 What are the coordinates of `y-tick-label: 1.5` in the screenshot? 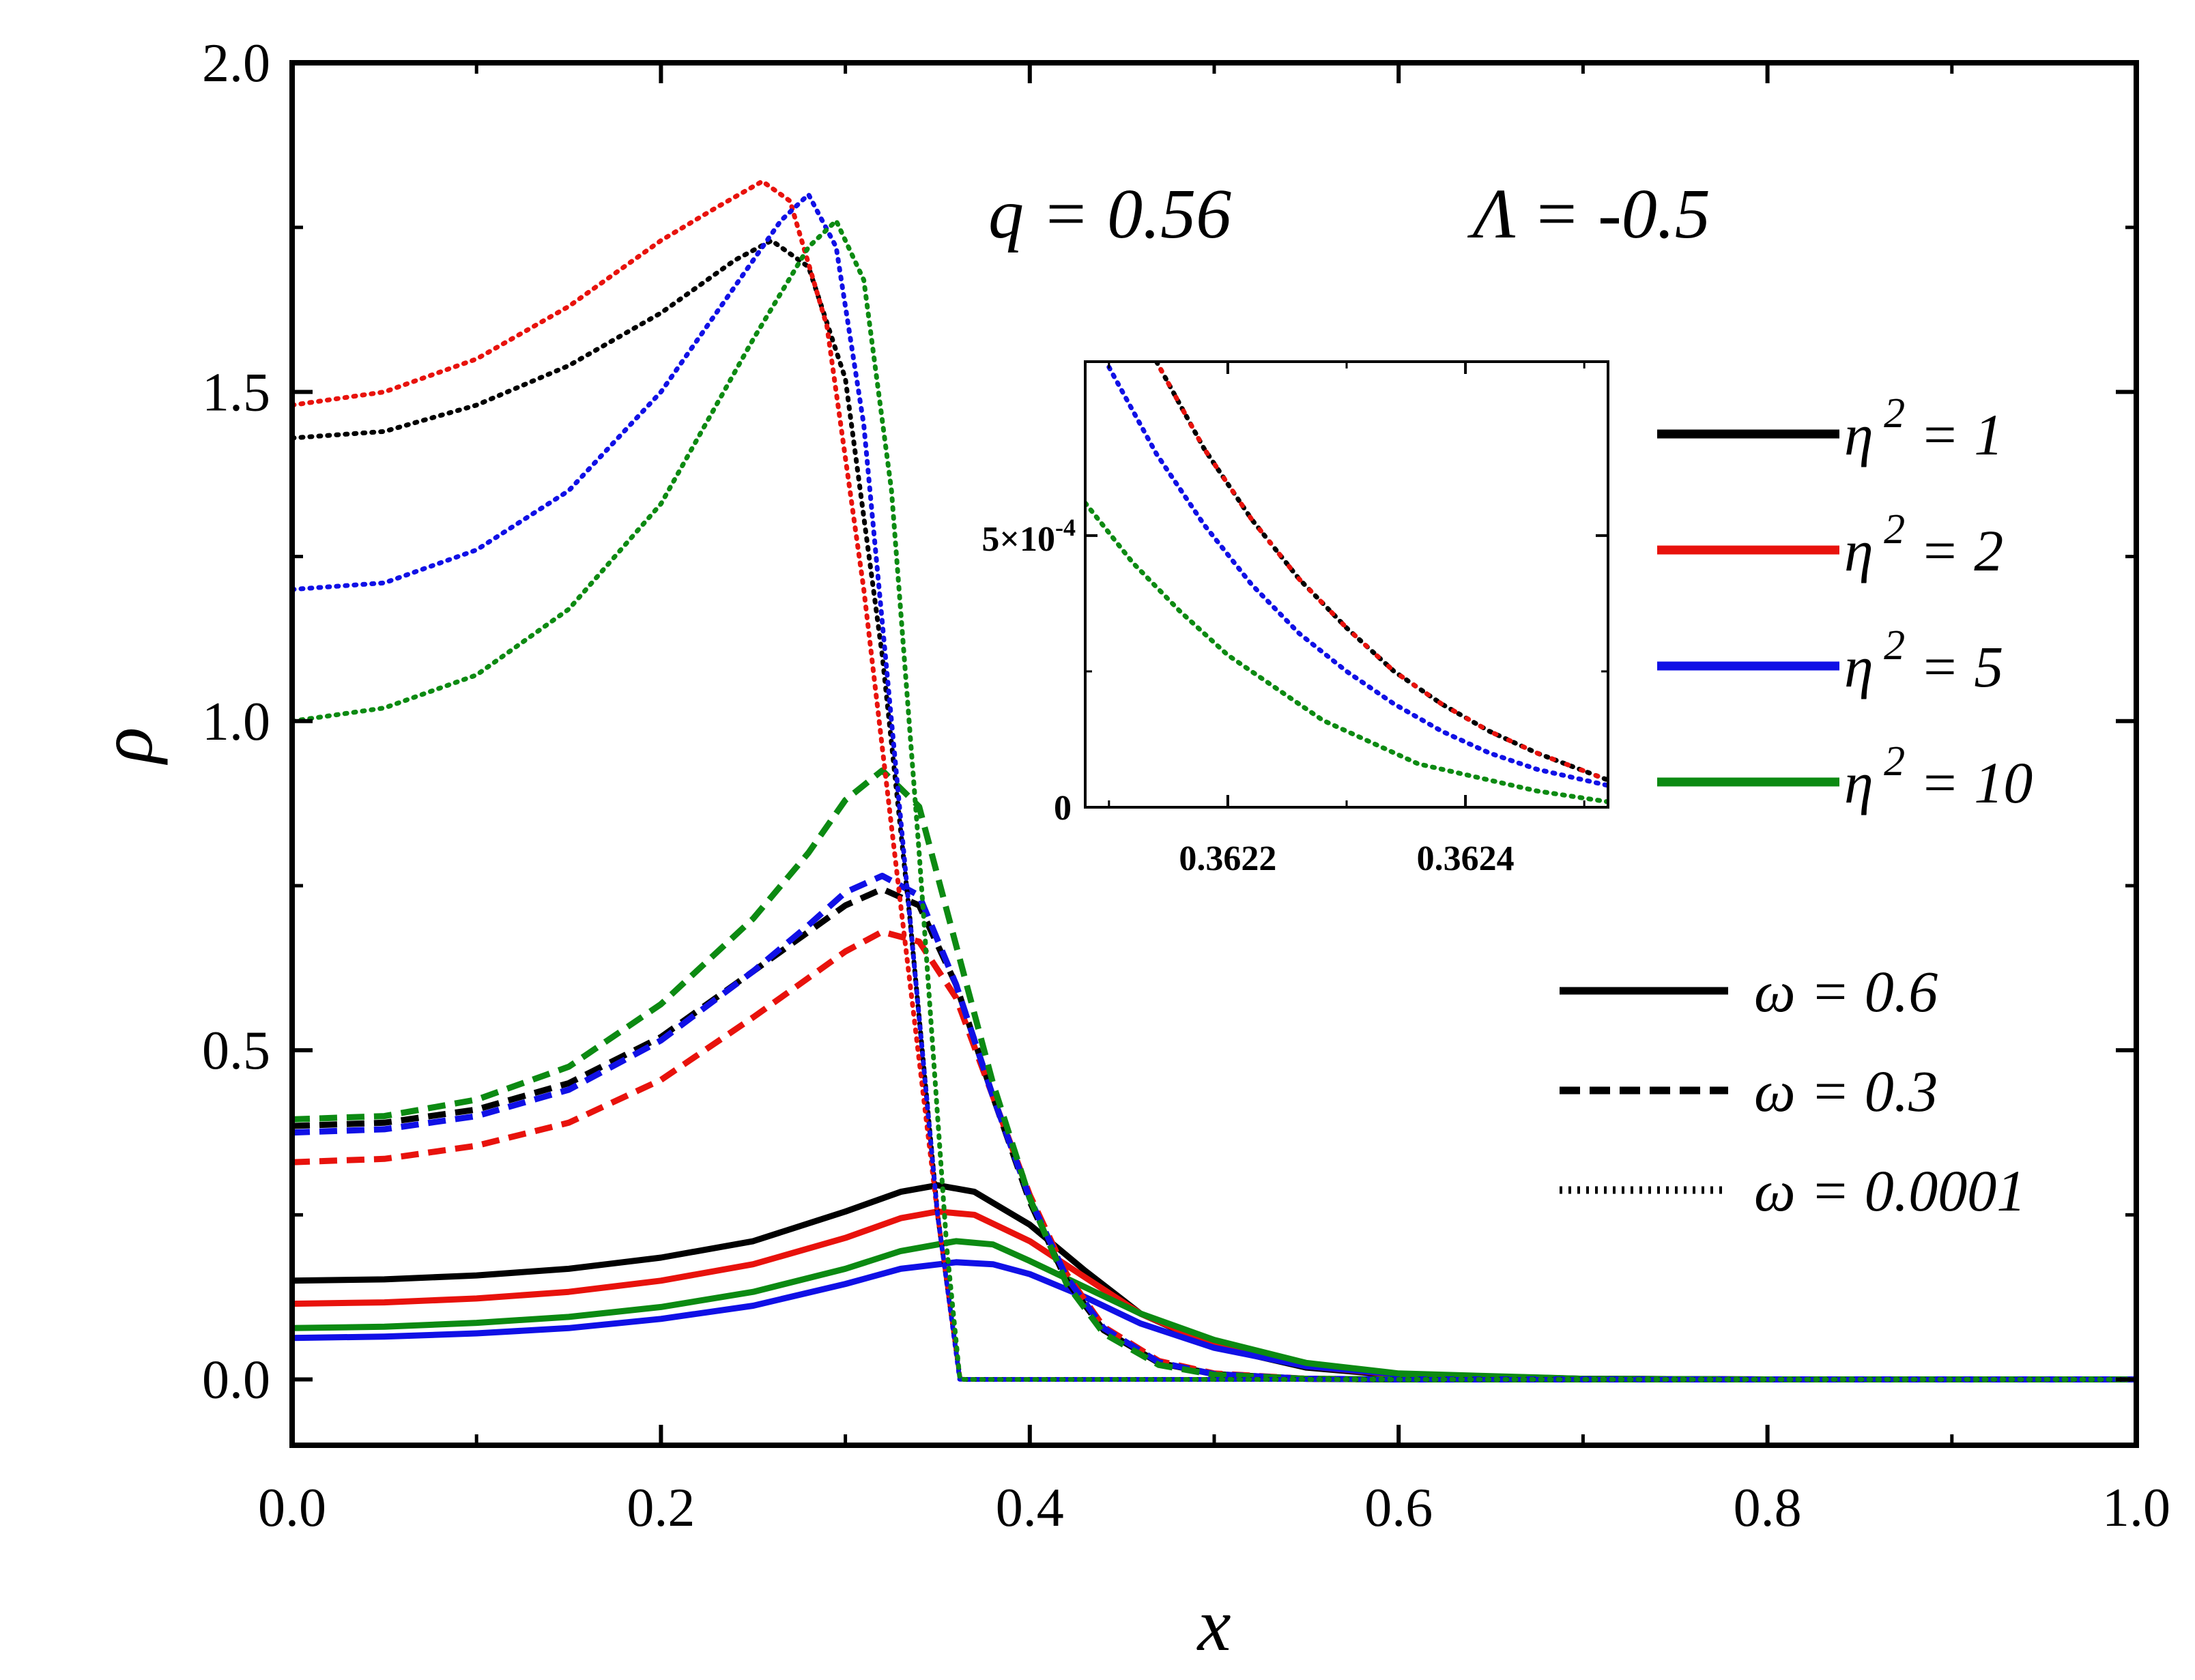 It's located at (236, 392).